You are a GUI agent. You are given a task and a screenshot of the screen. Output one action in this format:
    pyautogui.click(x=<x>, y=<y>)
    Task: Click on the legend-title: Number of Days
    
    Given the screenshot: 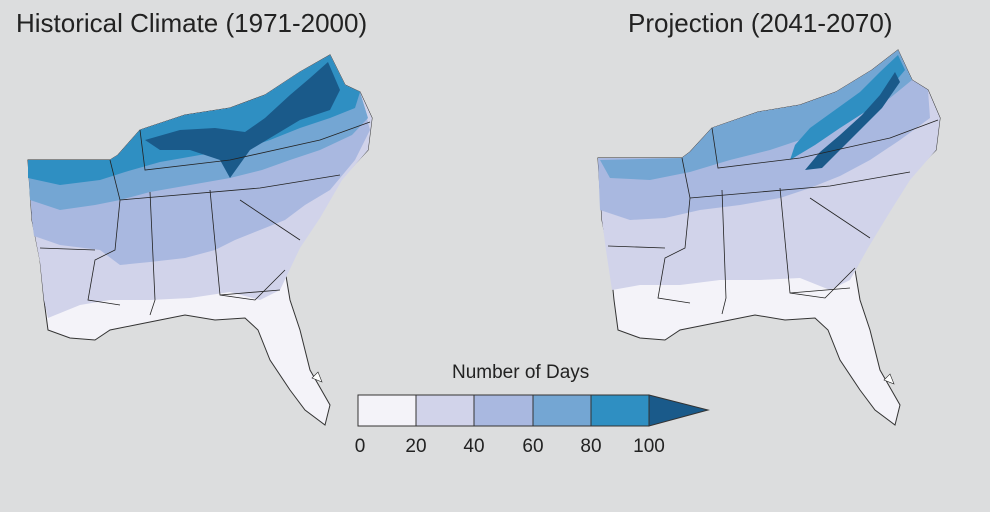 What is the action you would take?
    pyautogui.click(x=521, y=372)
    